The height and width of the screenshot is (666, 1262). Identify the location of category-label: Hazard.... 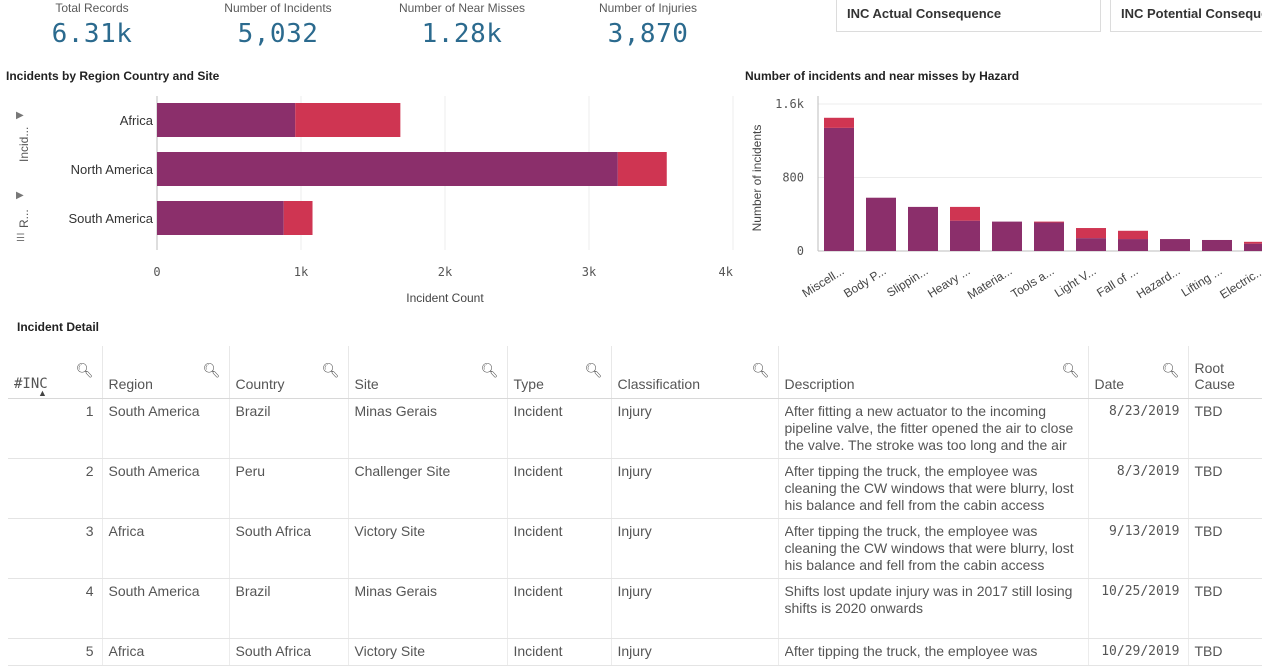
(1158, 283).